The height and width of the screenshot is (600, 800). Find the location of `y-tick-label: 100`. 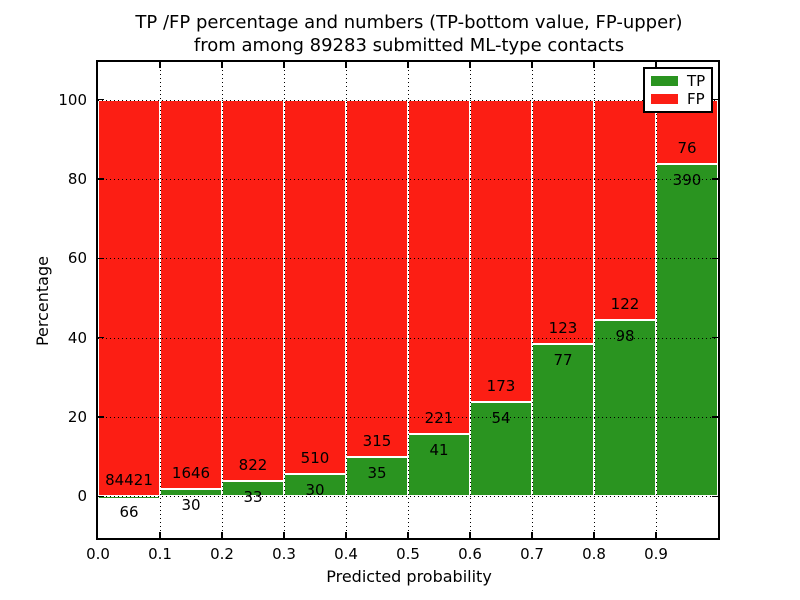

y-tick-label: 100 is located at coordinates (72, 99).